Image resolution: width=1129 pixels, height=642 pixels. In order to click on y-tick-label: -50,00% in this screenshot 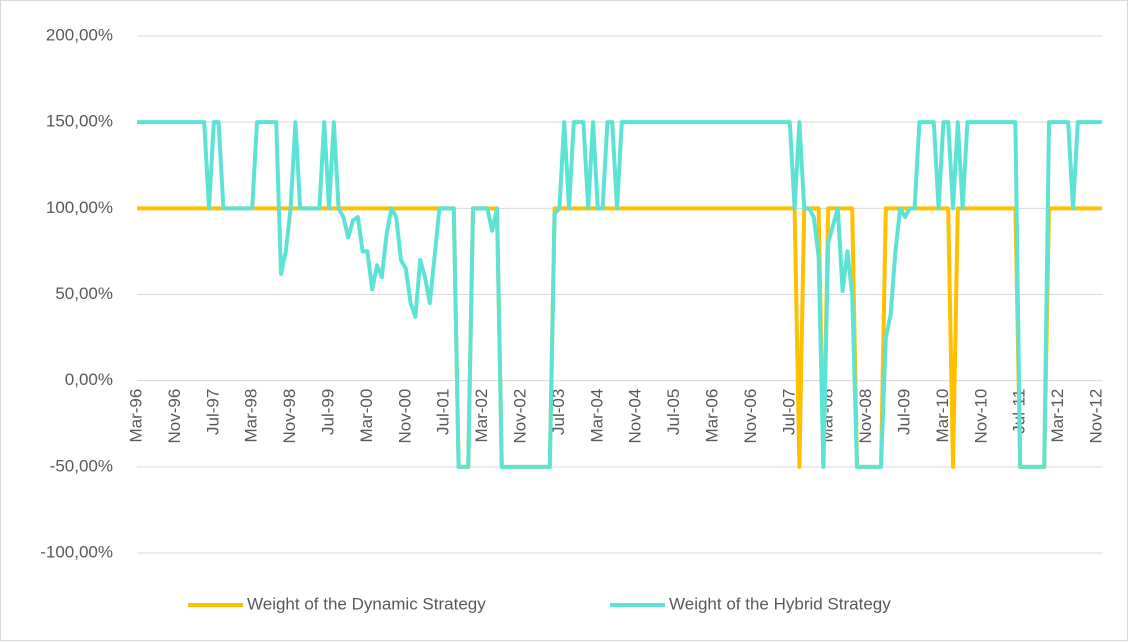, I will do `click(81, 465)`.